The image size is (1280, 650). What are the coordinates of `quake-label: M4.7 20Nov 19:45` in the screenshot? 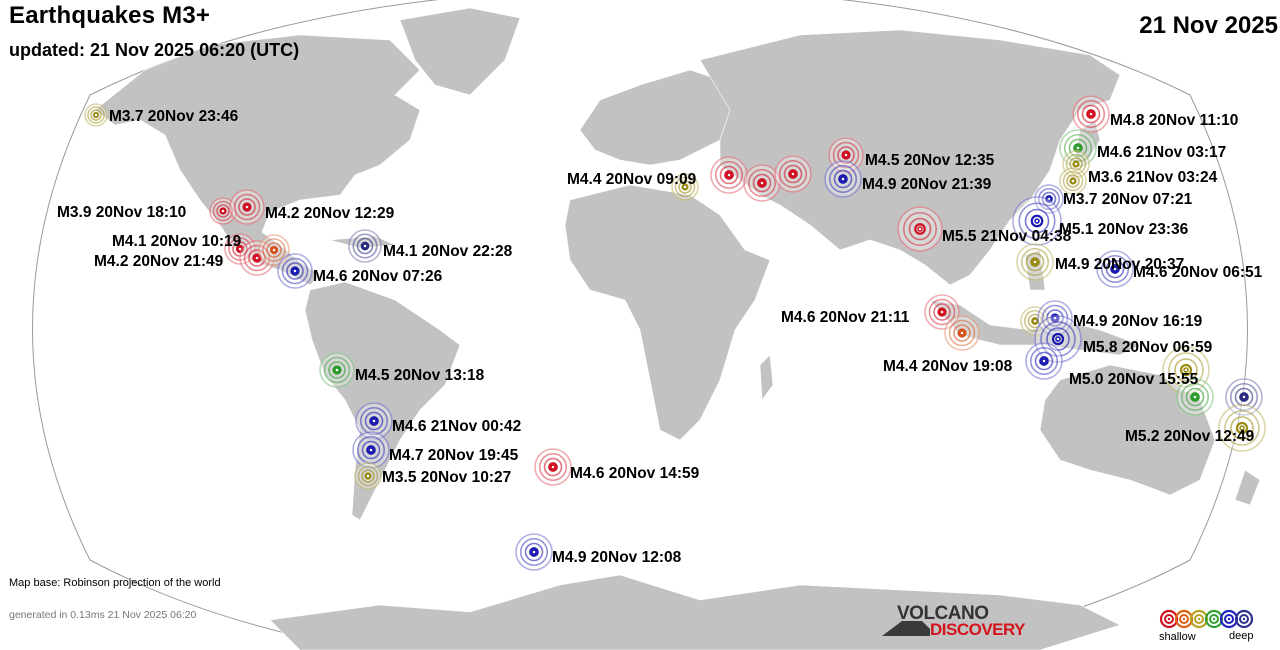 It's located at (454, 455).